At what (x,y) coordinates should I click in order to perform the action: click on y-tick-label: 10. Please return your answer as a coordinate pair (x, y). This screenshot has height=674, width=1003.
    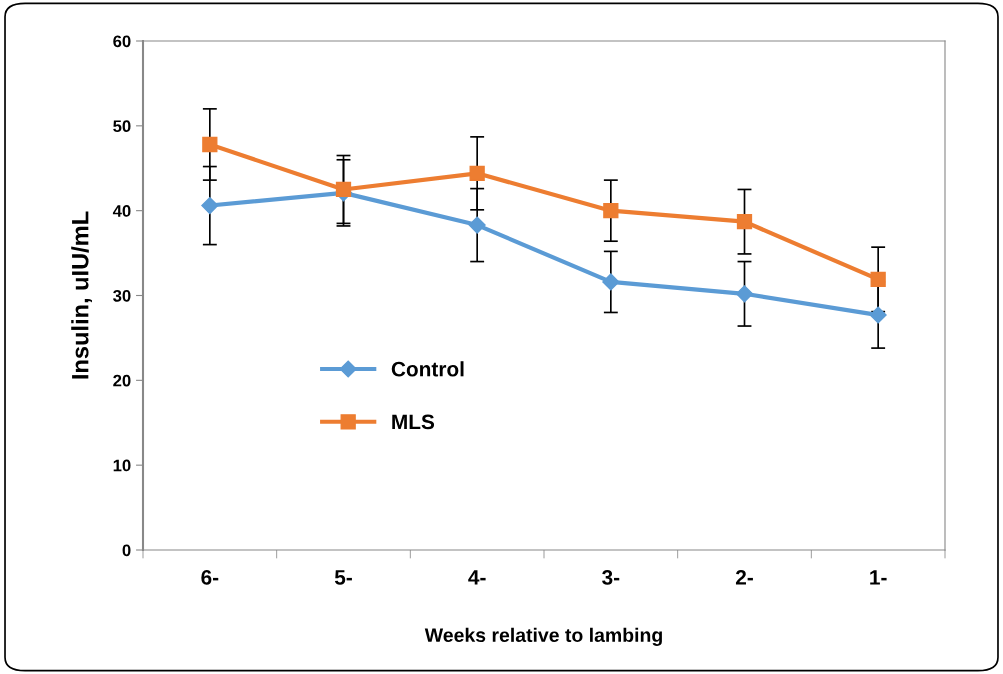
    Looking at the image, I should click on (122, 465).